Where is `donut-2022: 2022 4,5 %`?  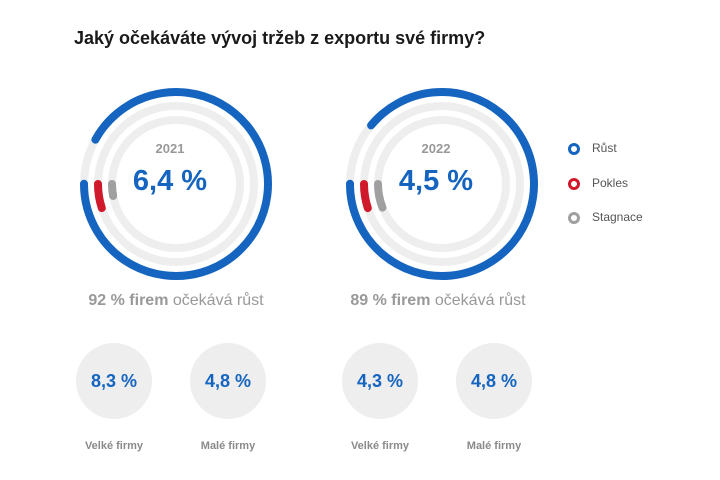
donut-2022: 2022 4,5 % is located at coordinates (442, 183).